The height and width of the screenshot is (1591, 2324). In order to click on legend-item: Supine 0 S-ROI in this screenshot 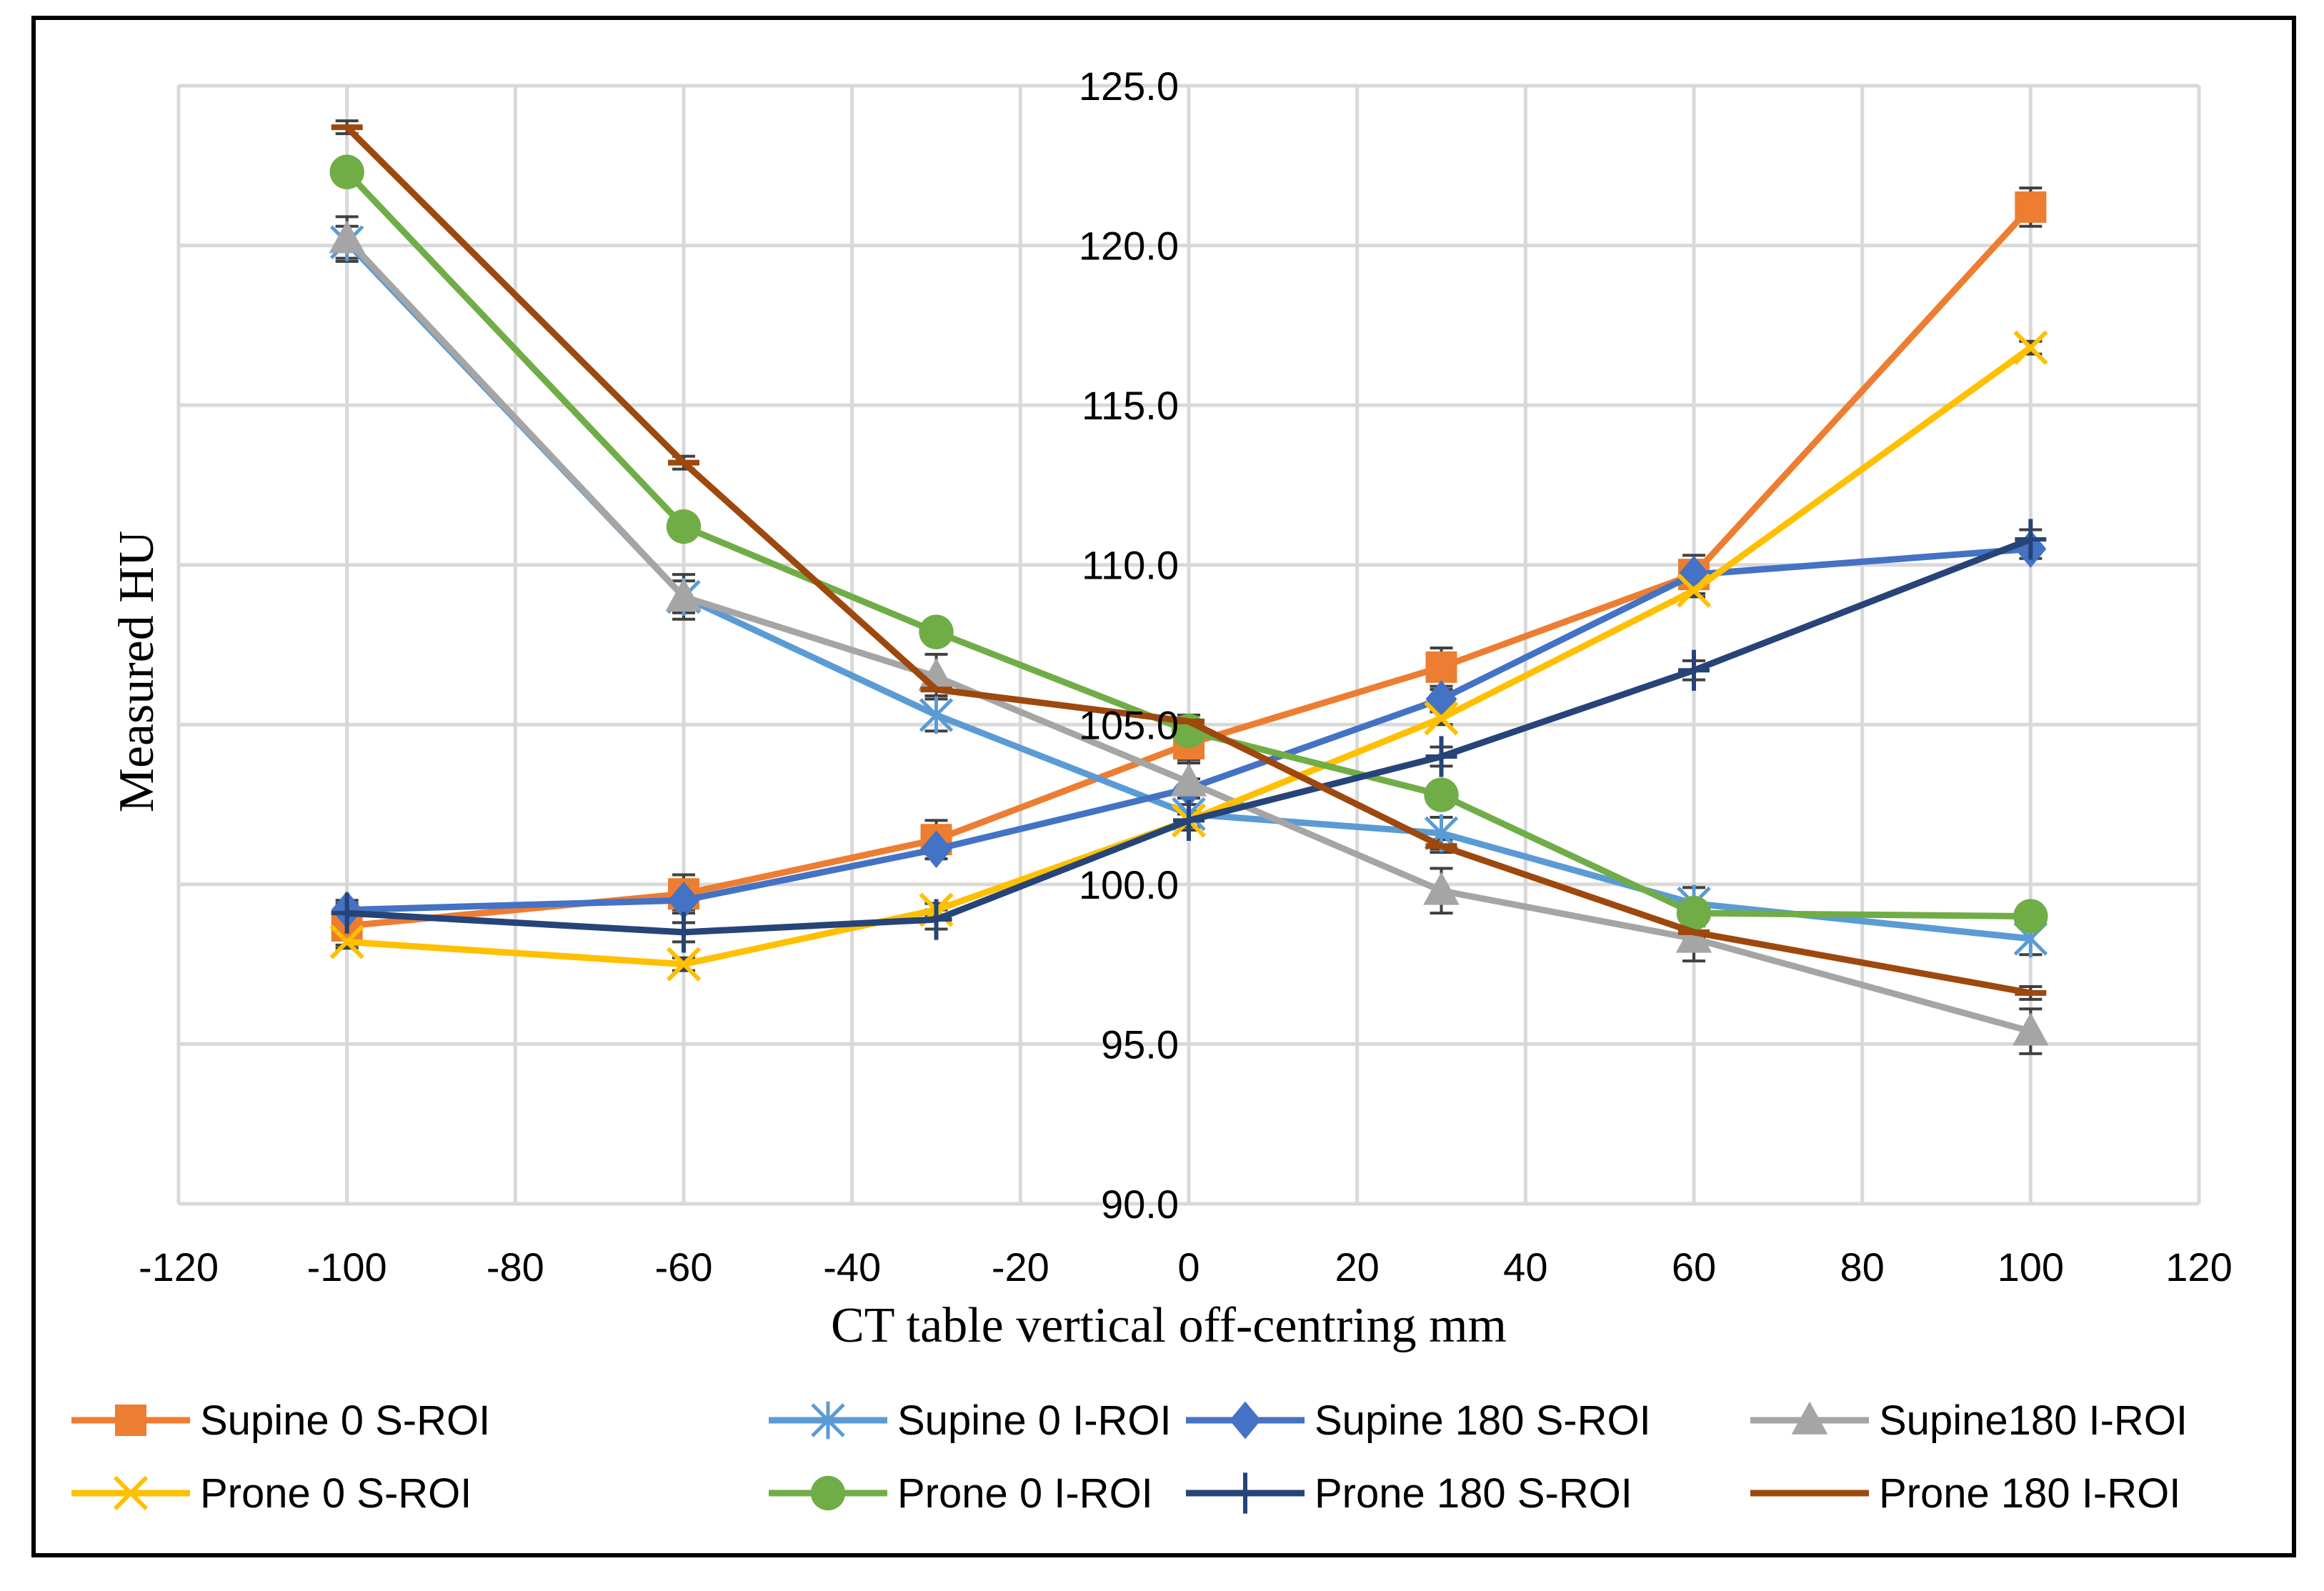, I will do `click(280, 1421)`.